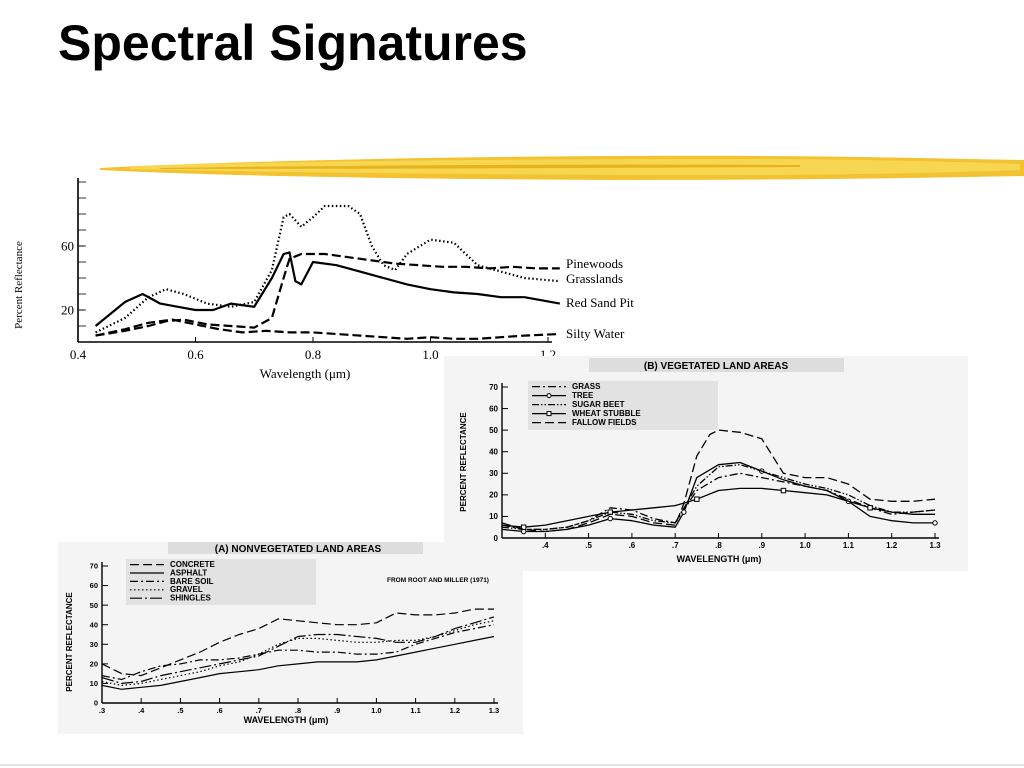 The image size is (1024, 768). I want to click on chart-b-x-tick-label: 1.3, so click(935, 545).